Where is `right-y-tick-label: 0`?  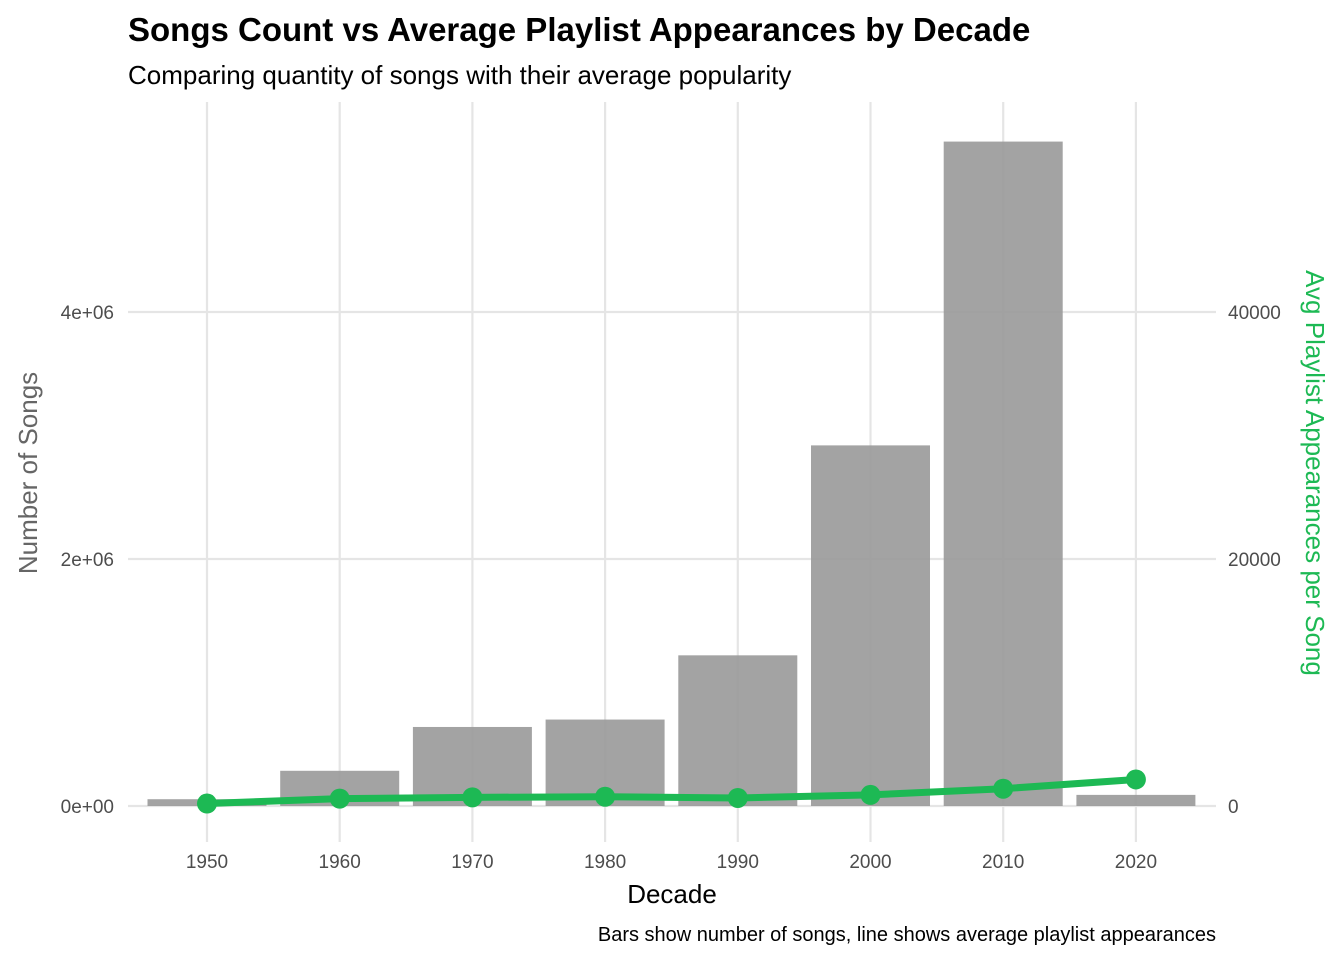 right-y-tick-label: 0 is located at coordinates (1233, 807).